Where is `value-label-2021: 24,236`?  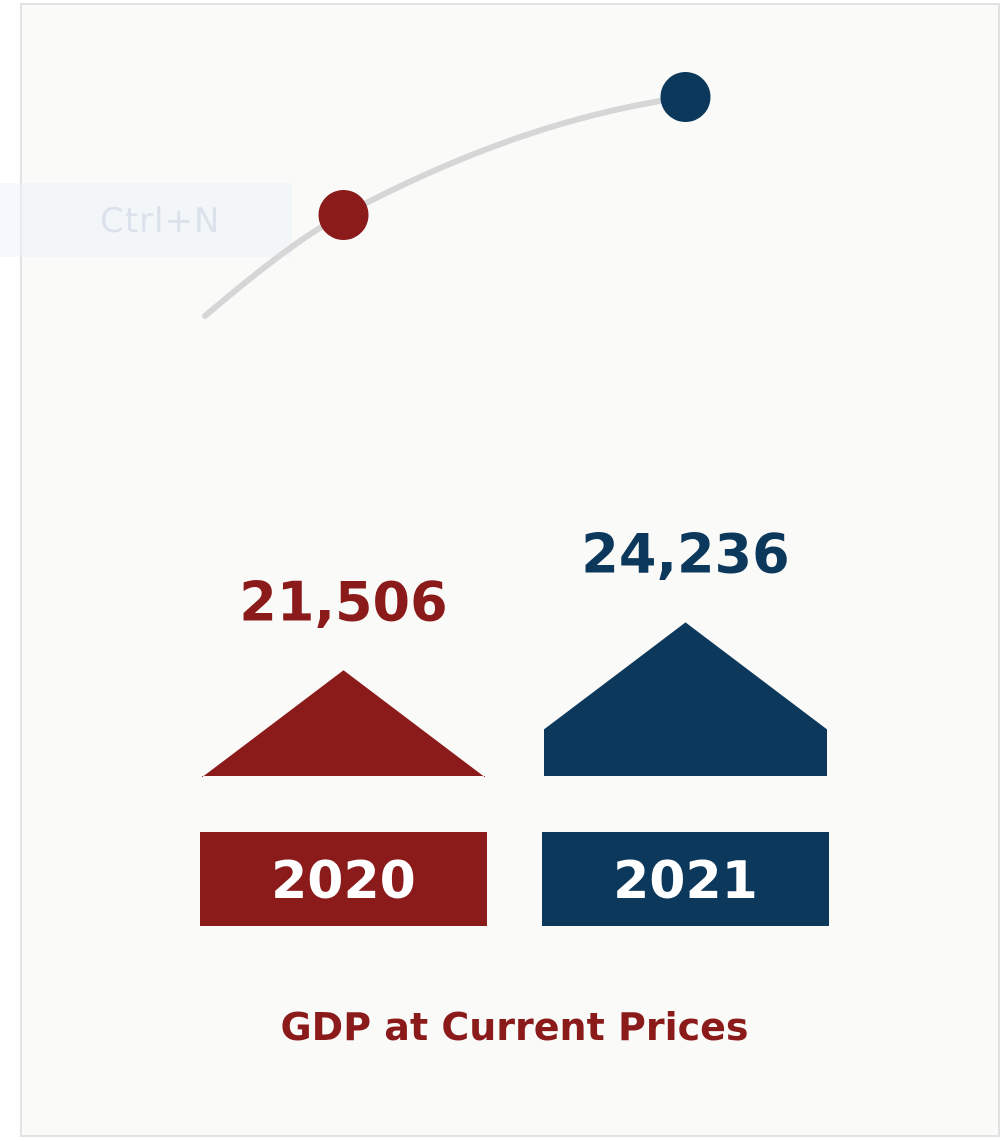
value-label-2021: 24,236 is located at coordinates (685, 553).